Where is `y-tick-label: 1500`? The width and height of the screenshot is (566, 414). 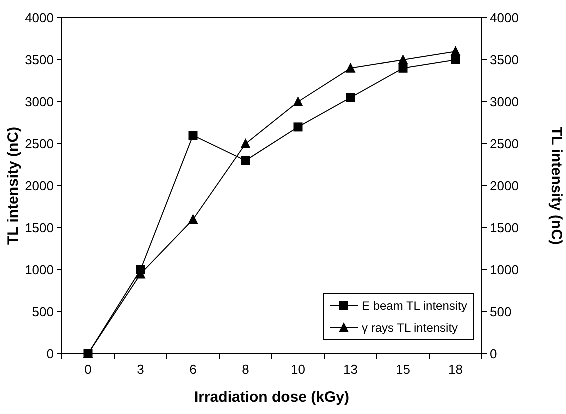 y-tick-label: 1500 is located at coordinates (39, 228).